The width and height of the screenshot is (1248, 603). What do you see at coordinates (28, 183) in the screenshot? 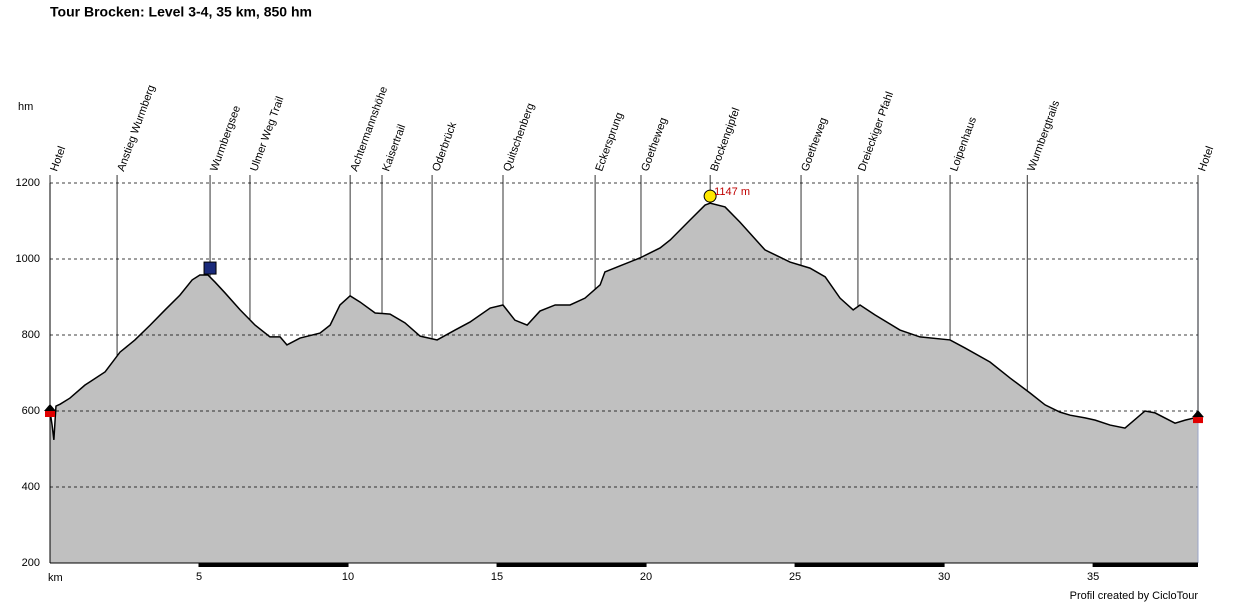
I see `y-tick-label: 1200` at bounding box center [28, 183].